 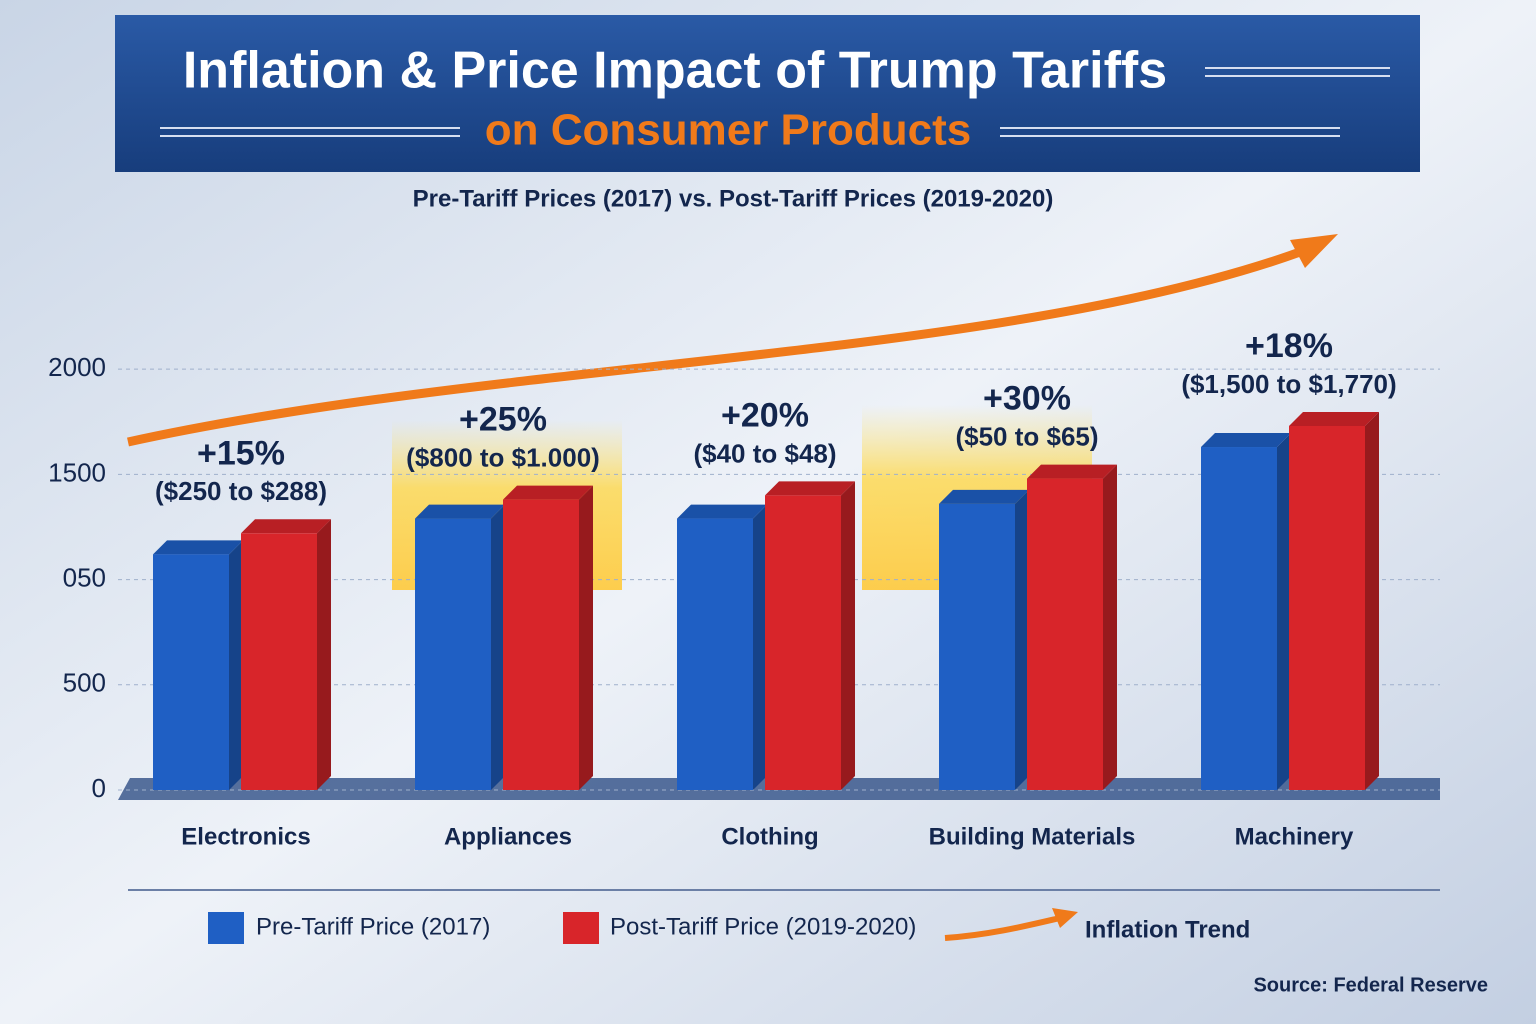 What do you see at coordinates (241, 491) in the screenshot?
I see `annotation-detail: ($250 to $288)` at bounding box center [241, 491].